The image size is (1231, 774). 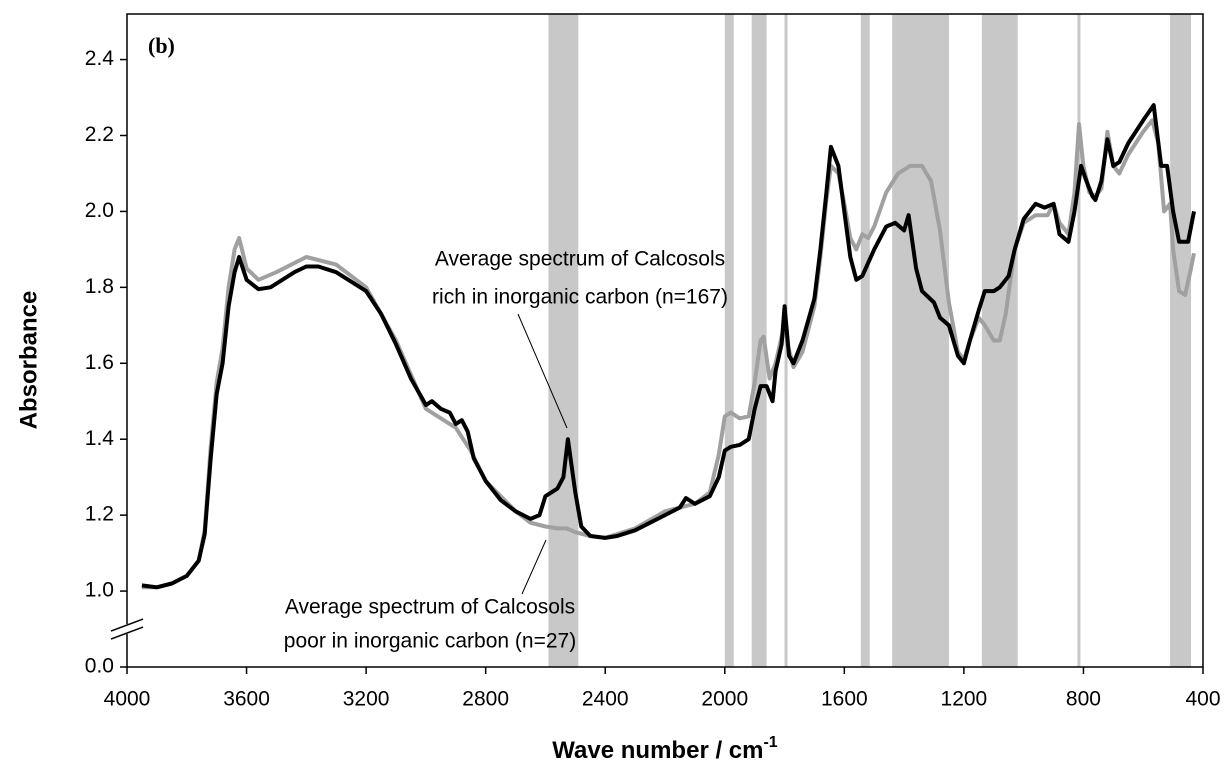 What do you see at coordinates (724, 699) in the screenshot?
I see `x-tick-label: 2000` at bounding box center [724, 699].